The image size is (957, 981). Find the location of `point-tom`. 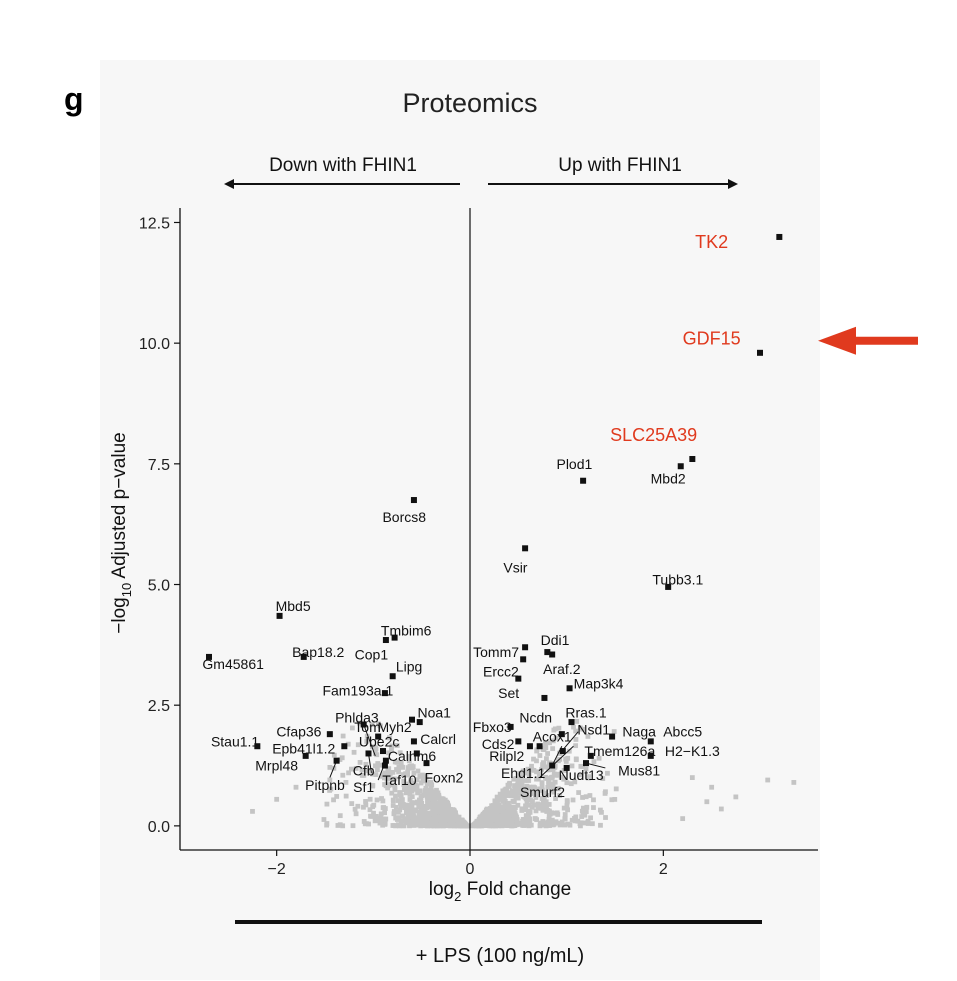

point-tom is located at coordinates (378, 736).